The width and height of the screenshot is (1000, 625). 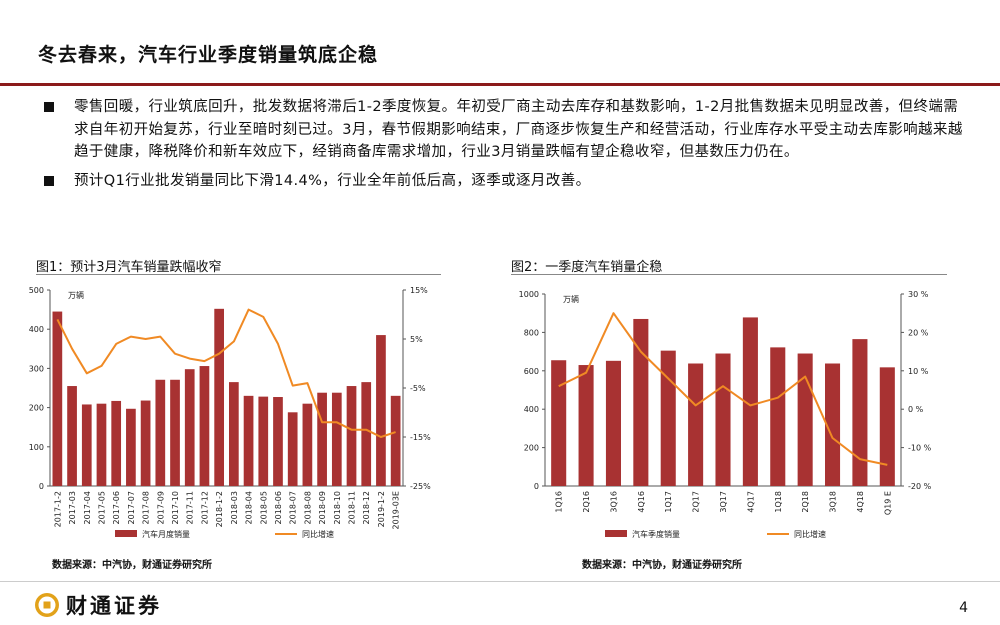 What do you see at coordinates (381, 509) in the screenshot?
I see `x-tick-label: 2019-1-2` at bounding box center [381, 509].